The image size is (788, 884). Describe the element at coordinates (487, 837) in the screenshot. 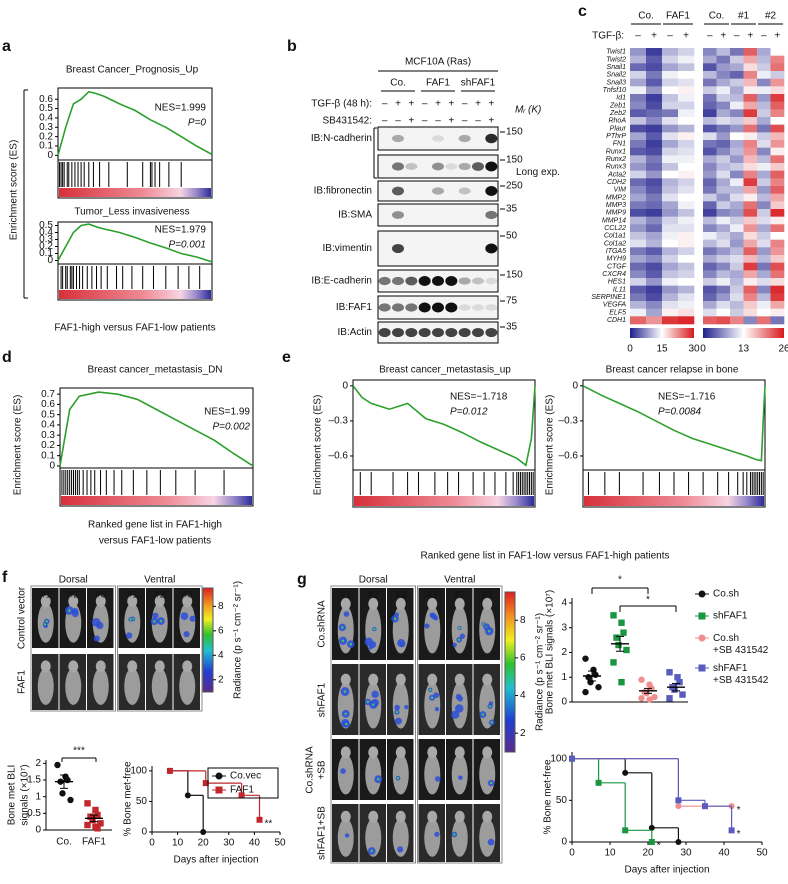

I see `mouse` at that location.